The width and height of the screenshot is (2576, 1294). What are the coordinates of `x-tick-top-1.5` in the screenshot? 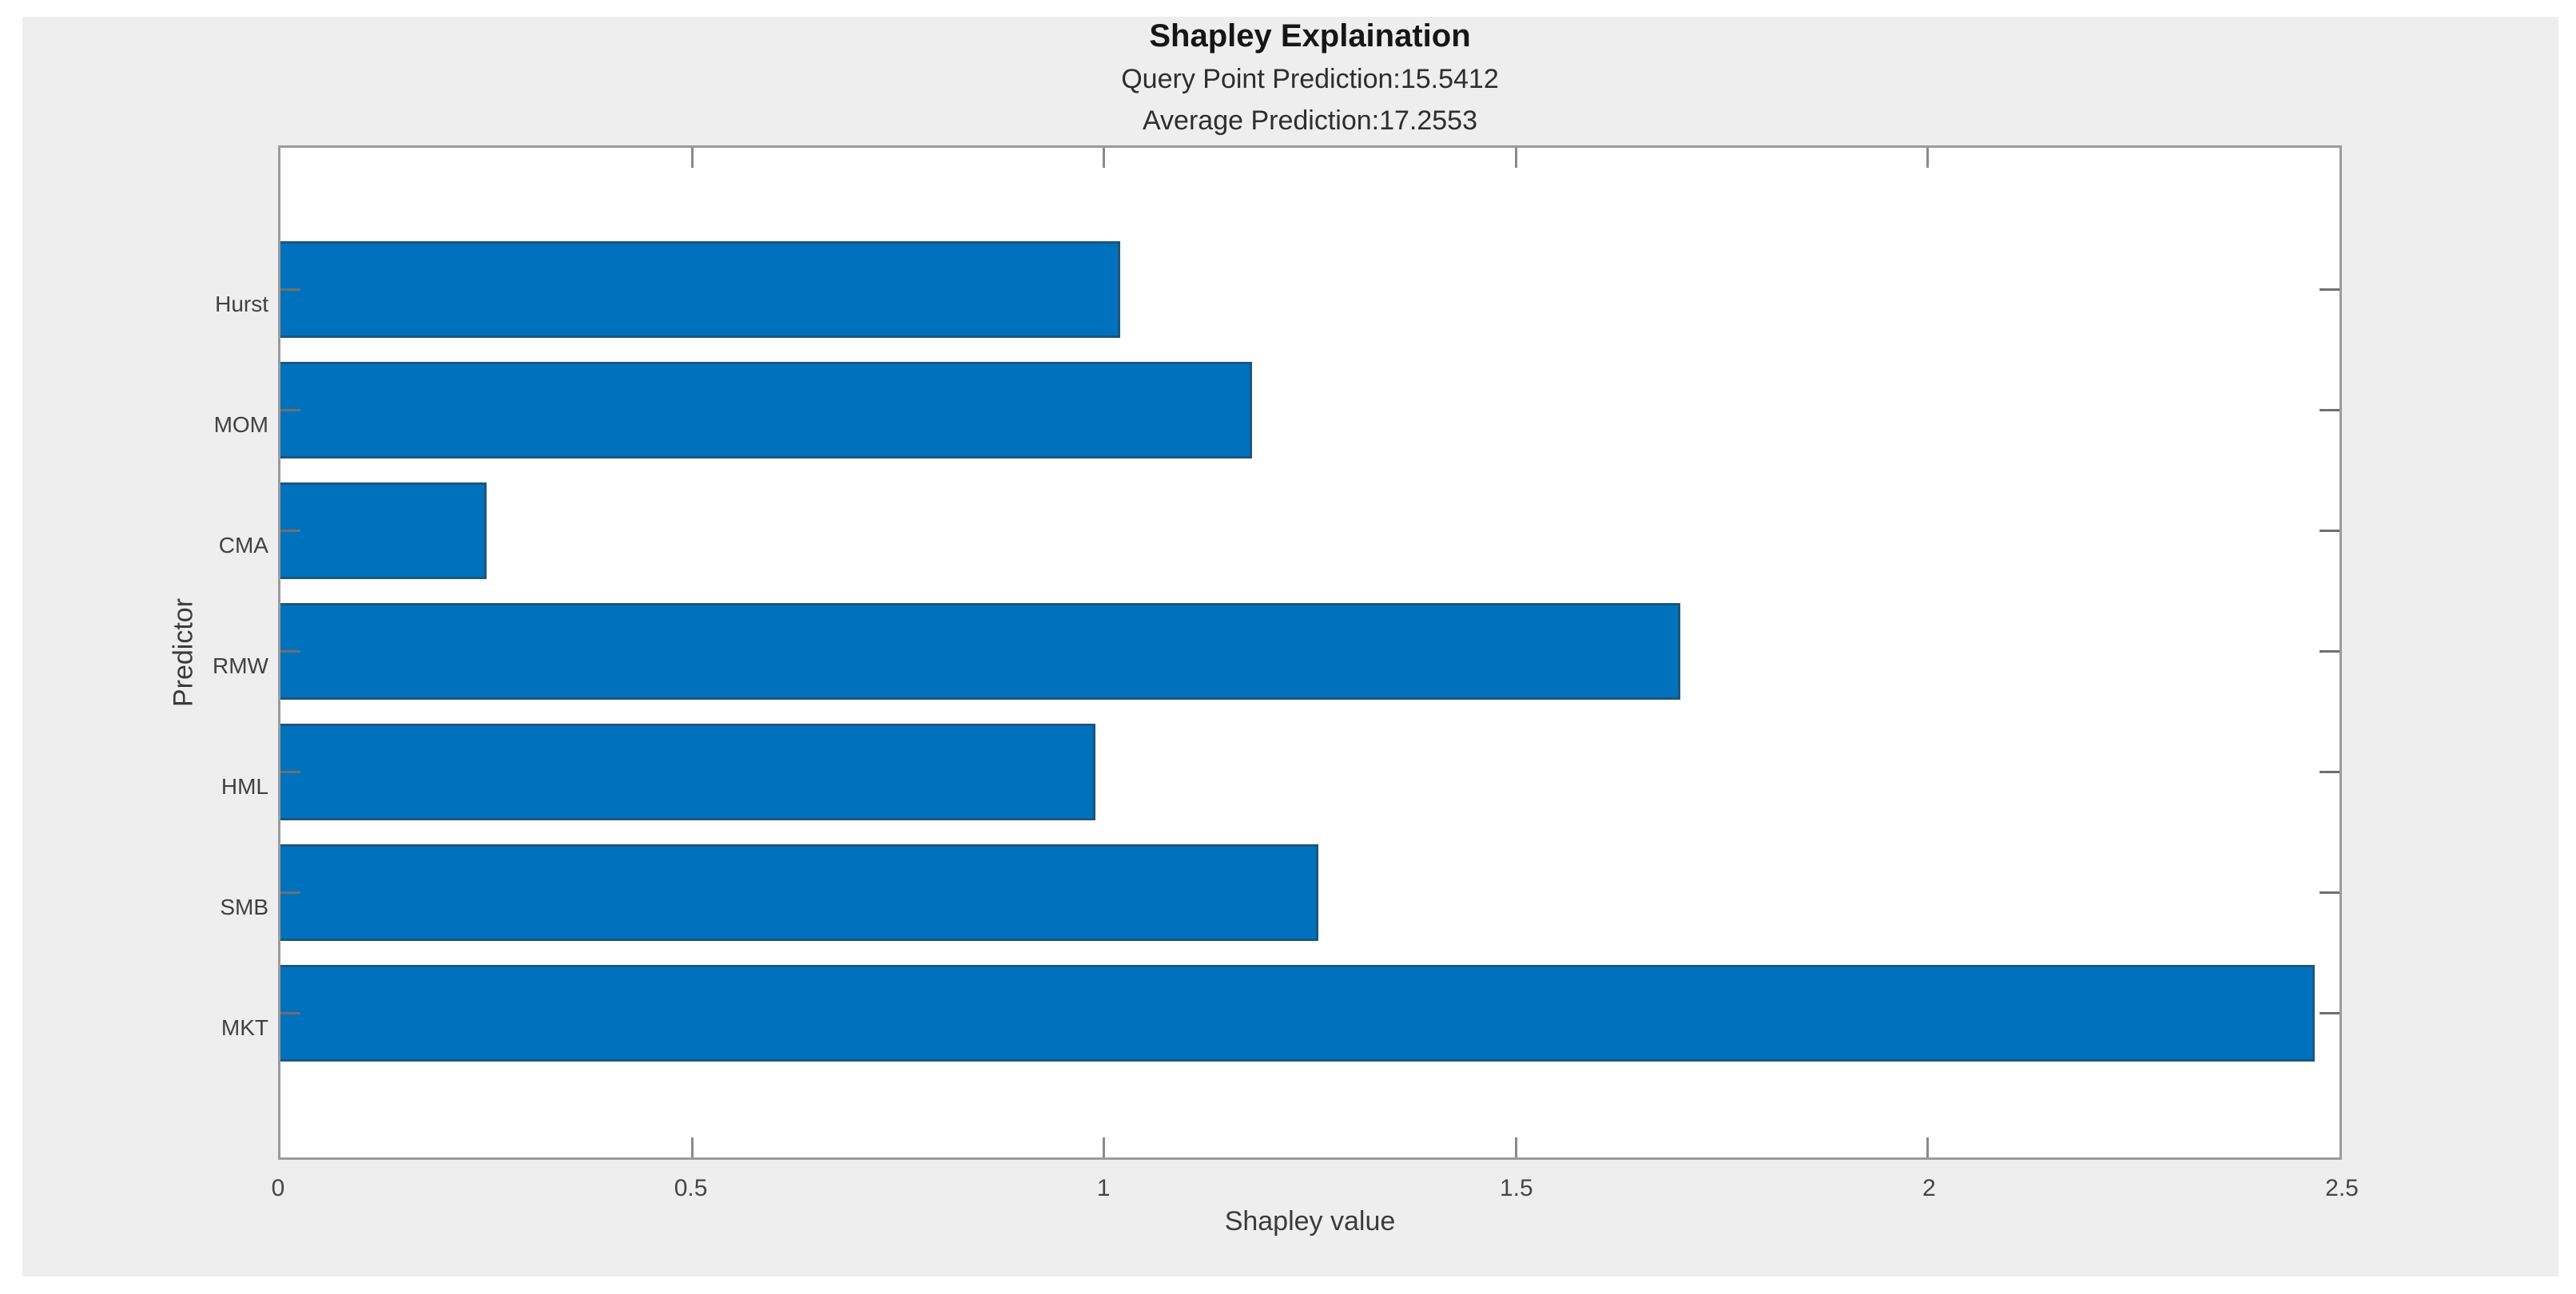 It's located at (1515, 158).